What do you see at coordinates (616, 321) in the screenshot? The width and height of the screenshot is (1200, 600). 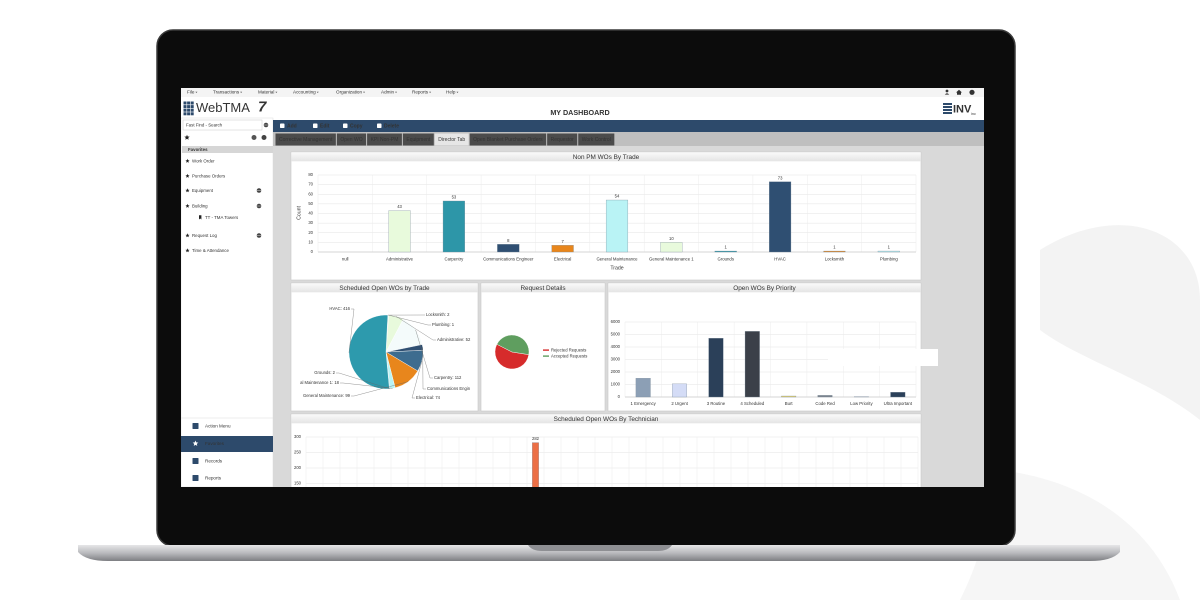 I see `y-tick-label: 6000` at bounding box center [616, 321].